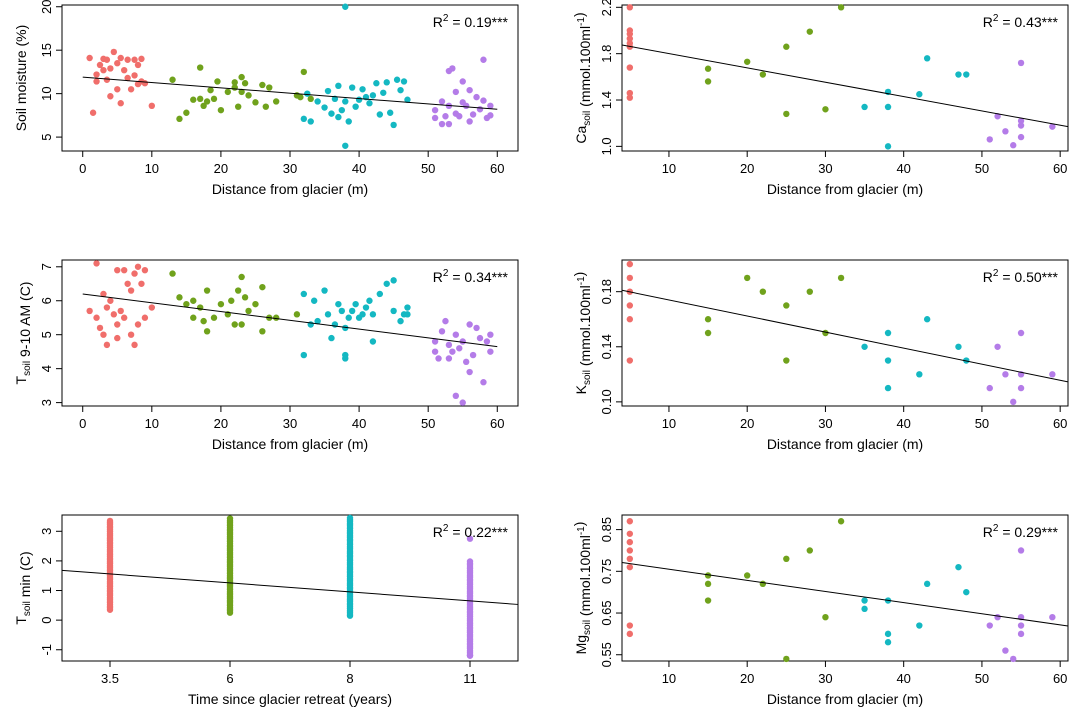  I want to click on y-tick-label: 1.0, so click(606, 146).